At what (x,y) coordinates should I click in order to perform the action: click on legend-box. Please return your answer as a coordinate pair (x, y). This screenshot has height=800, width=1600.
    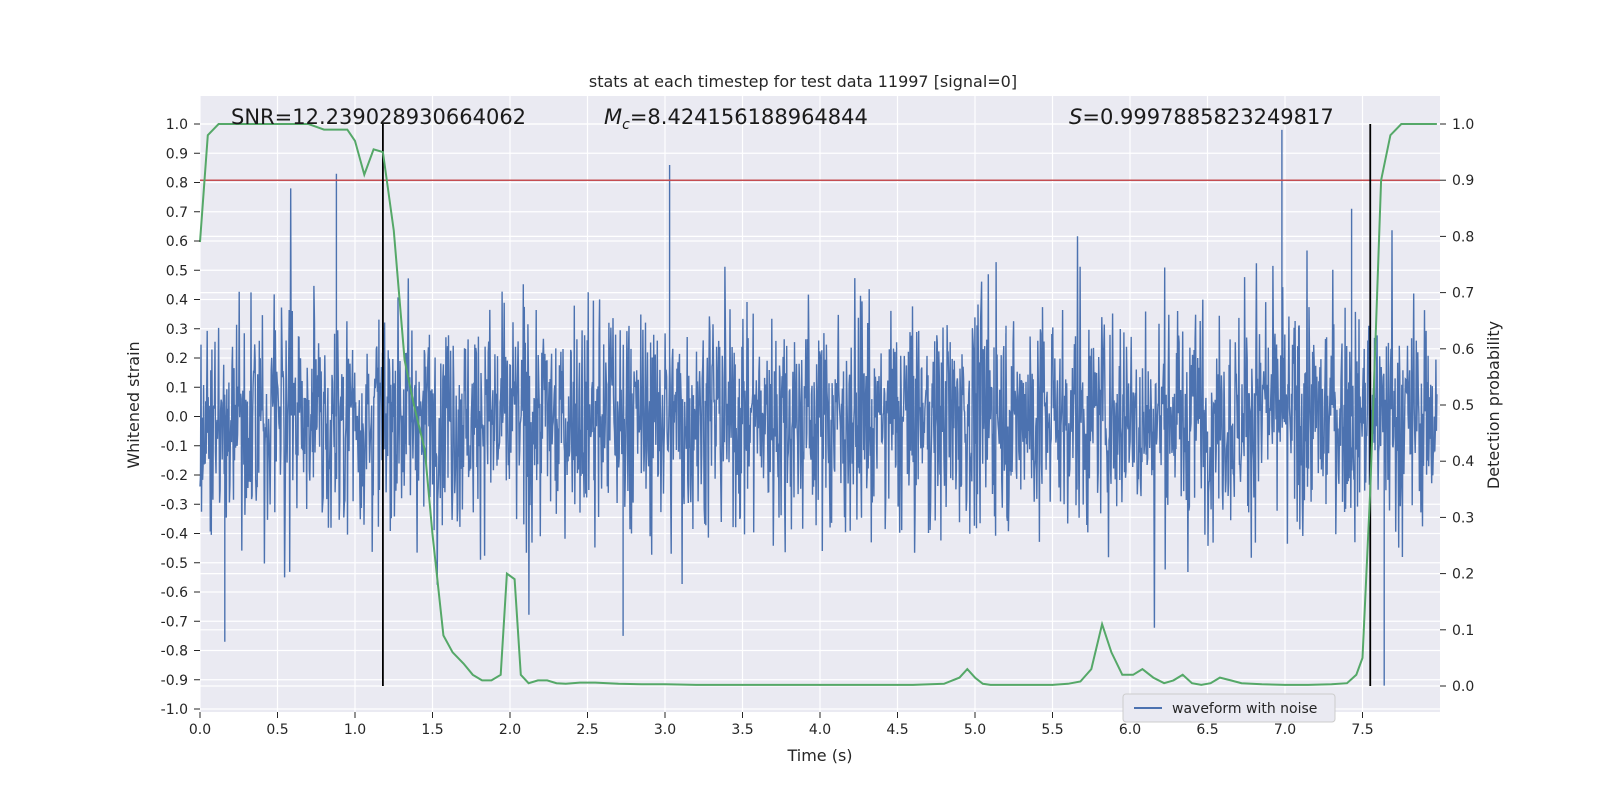
    Looking at the image, I should click on (1229, 708).